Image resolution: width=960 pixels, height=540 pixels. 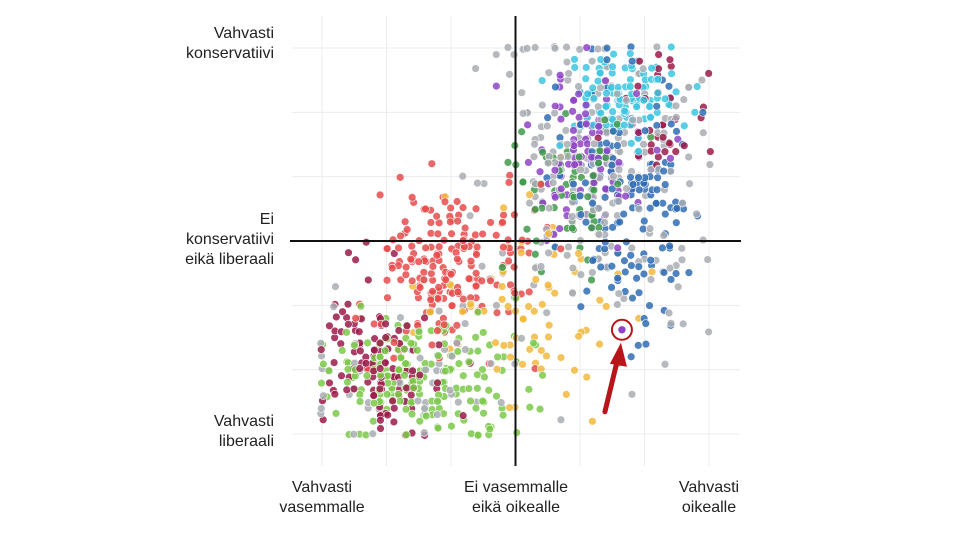 I want to click on y-tick-label-line: Ei, so click(x=266, y=219).